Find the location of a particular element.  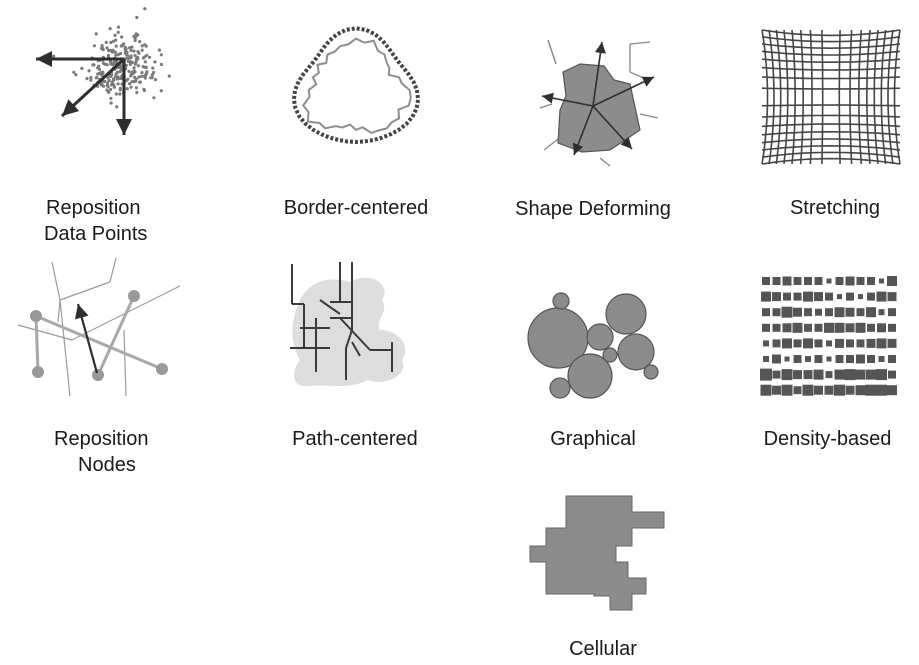

node-move-arrow-head is located at coordinates (81, 312).